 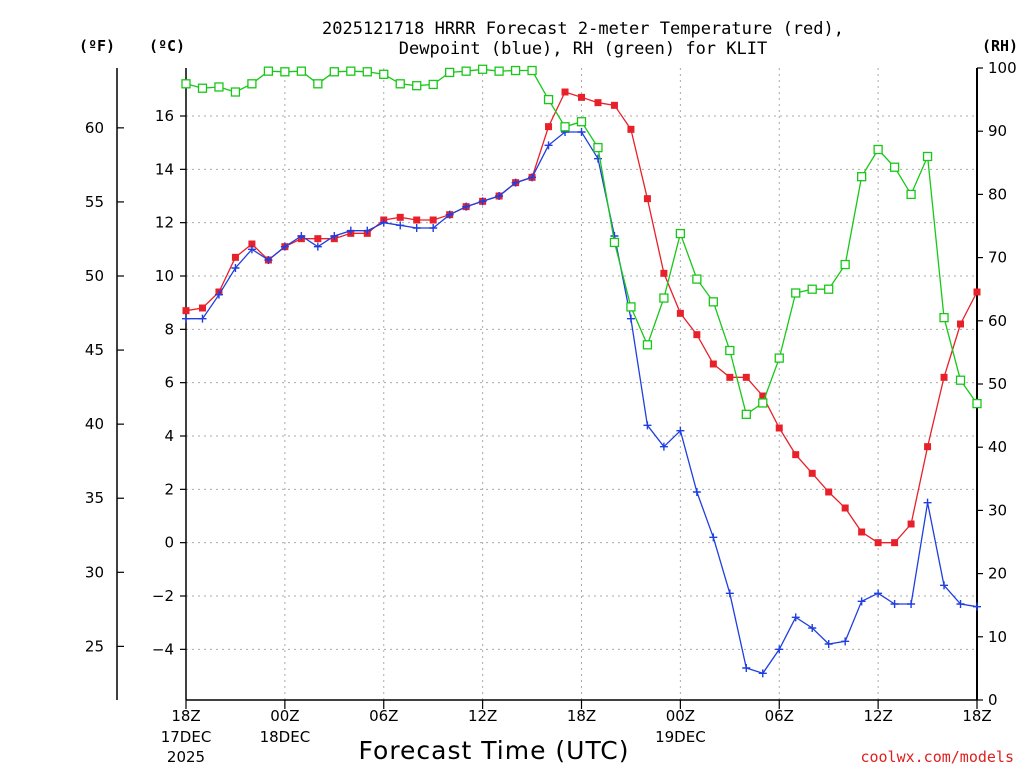 What do you see at coordinates (779, 716) in the screenshot?
I see `x-tick-label: 06Z` at bounding box center [779, 716].